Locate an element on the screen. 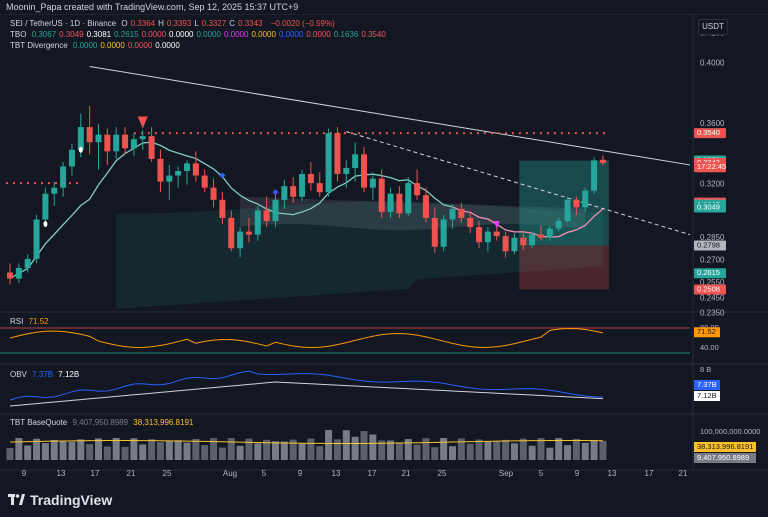 This screenshot has width=768, height=517. time-axis-label: Aug is located at coordinates (230, 473).